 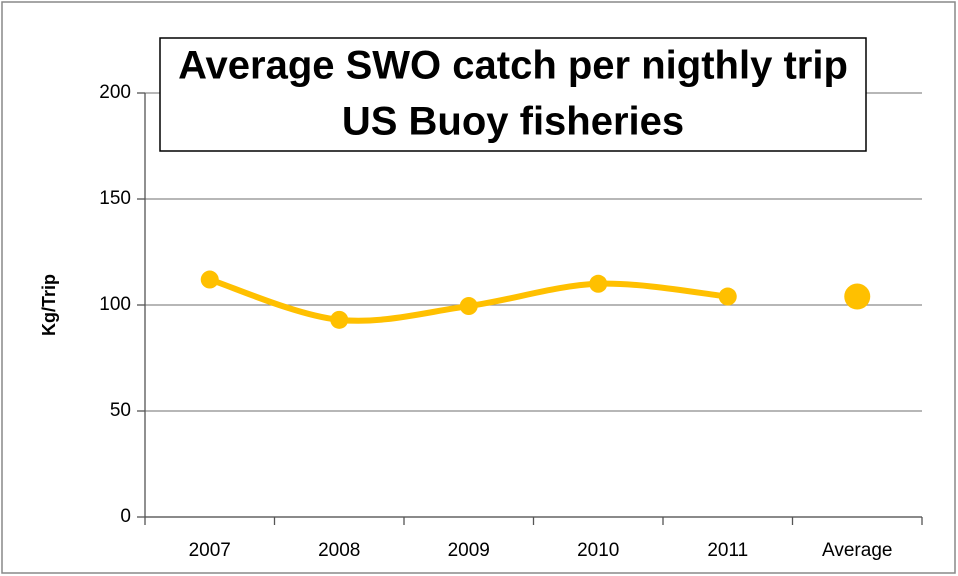 What do you see at coordinates (513, 66) in the screenshot?
I see `chart-title: Average SWO catch per nigthly trip` at bounding box center [513, 66].